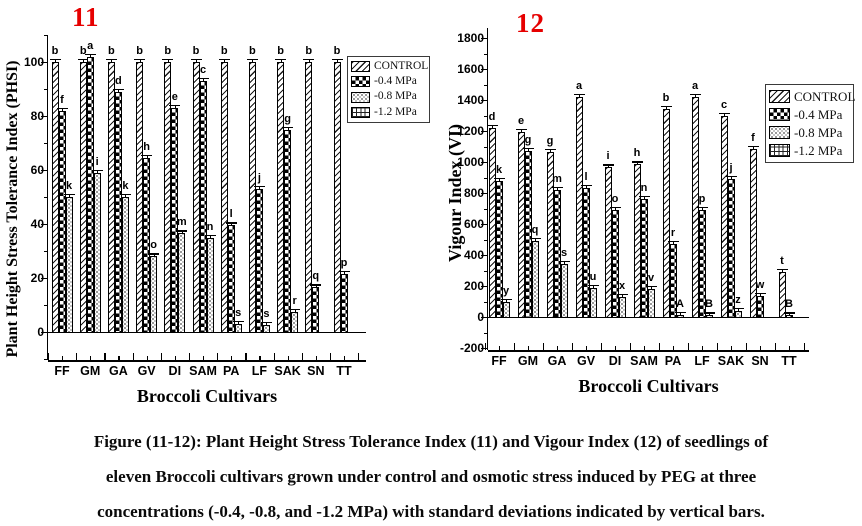 This screenshot has height=526, width=862. What do you see at coordinates (153, 245) in the screenshot?
I see `significance-letter: o` at bounding box center [153, 245].